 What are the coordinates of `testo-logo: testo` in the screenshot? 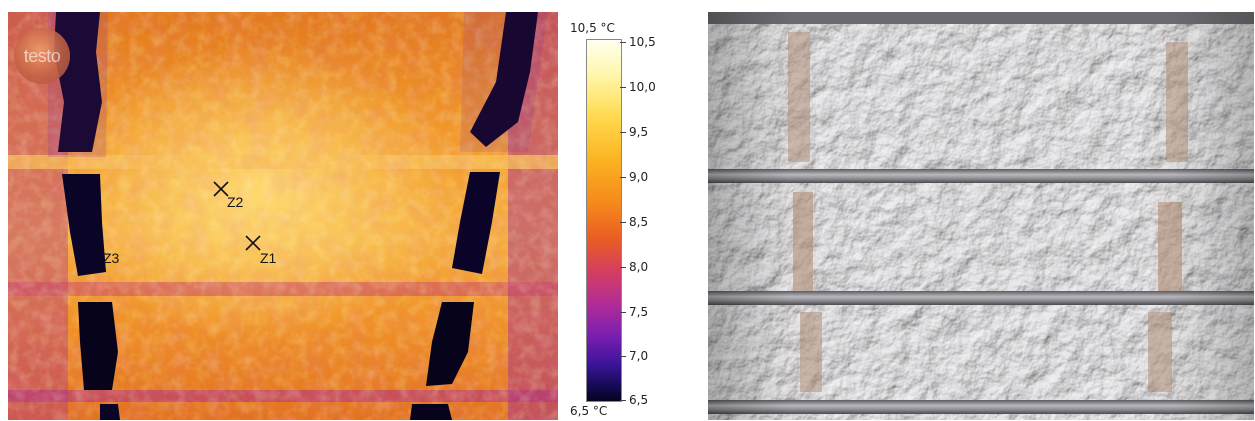 It's located at (42, 56).